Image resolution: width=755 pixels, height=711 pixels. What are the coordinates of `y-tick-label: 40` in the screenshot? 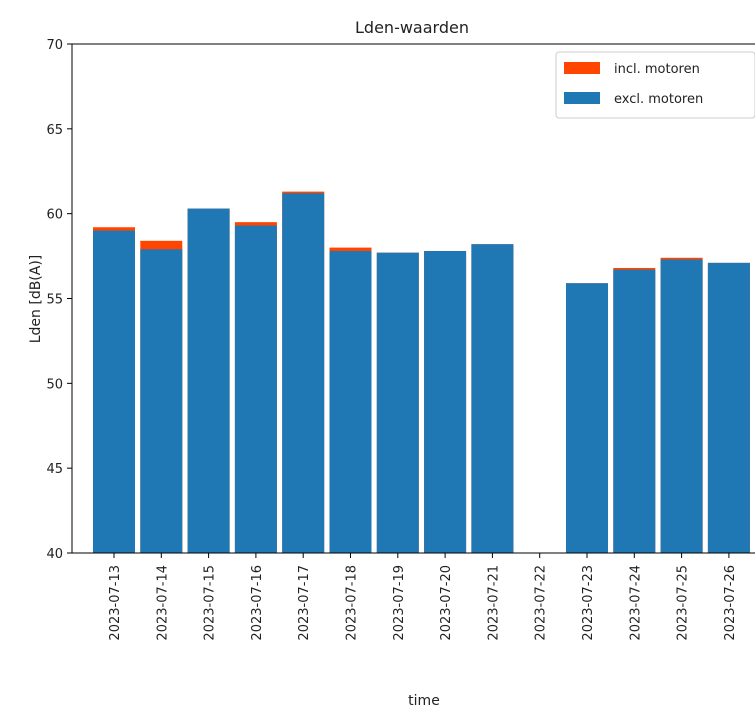 It's located at (54, 554).